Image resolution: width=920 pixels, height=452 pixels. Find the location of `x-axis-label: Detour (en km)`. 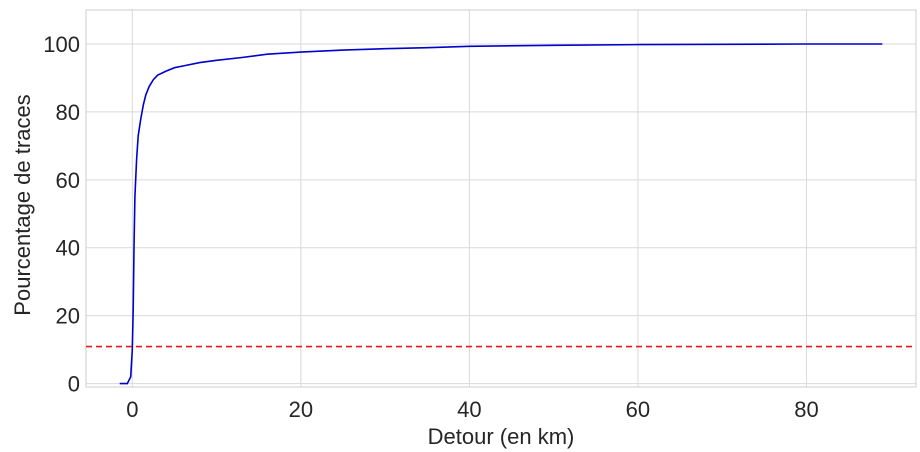

x-axis-label: Detour (en km) is located at coordinates (501, 436).